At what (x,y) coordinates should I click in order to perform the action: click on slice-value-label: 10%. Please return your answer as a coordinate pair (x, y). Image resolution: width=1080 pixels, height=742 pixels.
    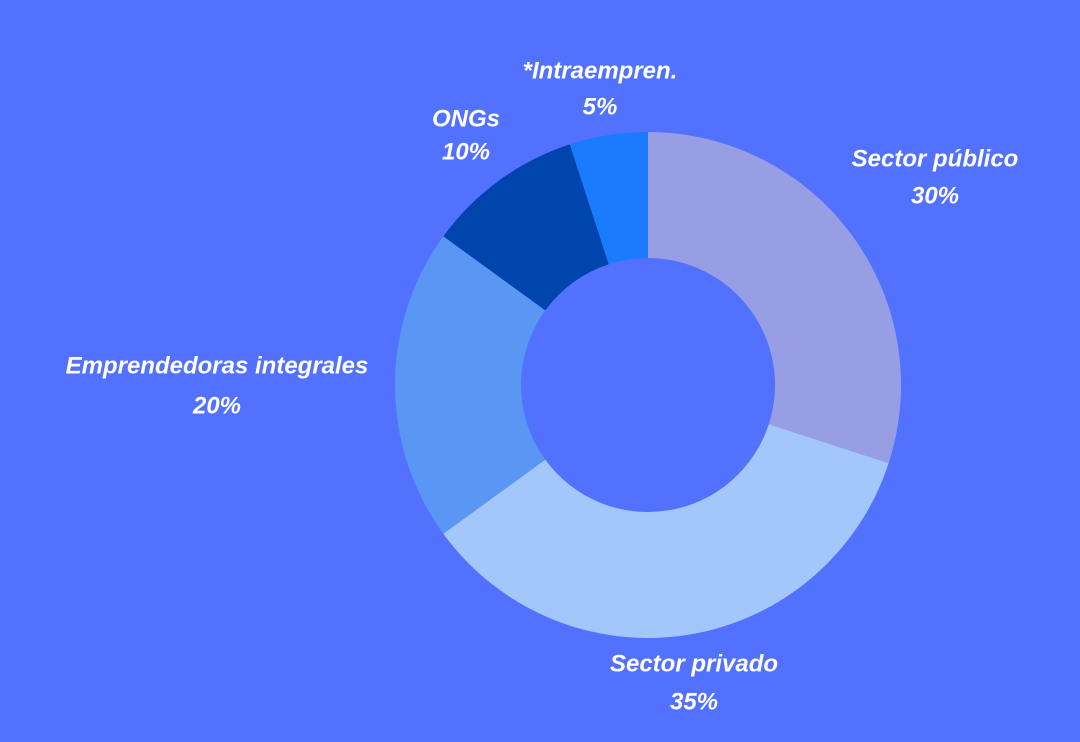
    Looking at the image, I should click on (466, 151).